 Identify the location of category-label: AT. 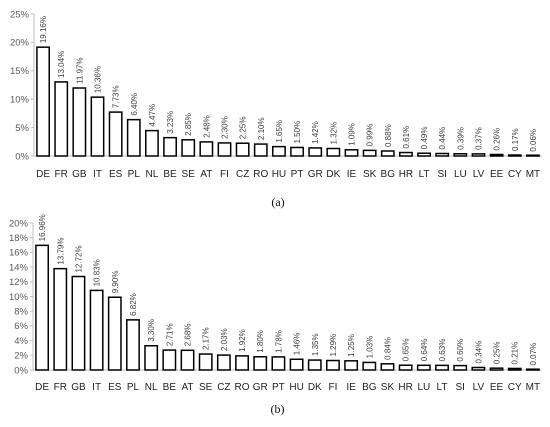
(187, 387).